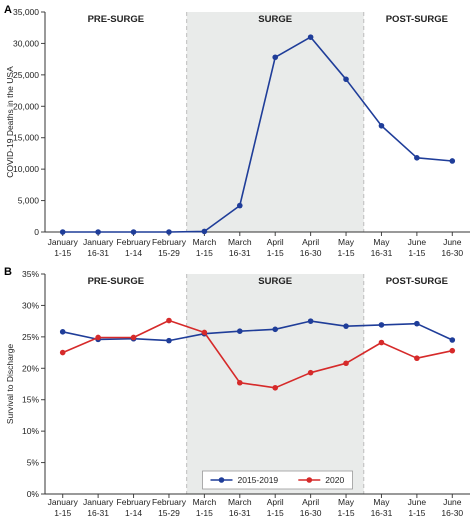 The height and width of the screenshot is (520, 474). Describe the element at coordinates (26, 138) in the screenshot. I see `y-tick-label: 15,000` at that location.